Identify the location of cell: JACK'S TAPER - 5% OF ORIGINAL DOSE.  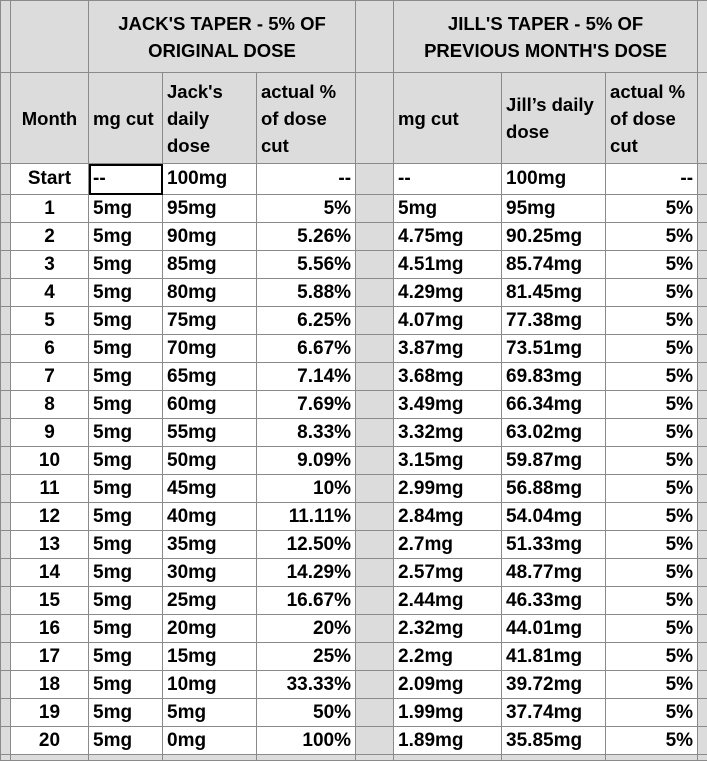
(222, 36).